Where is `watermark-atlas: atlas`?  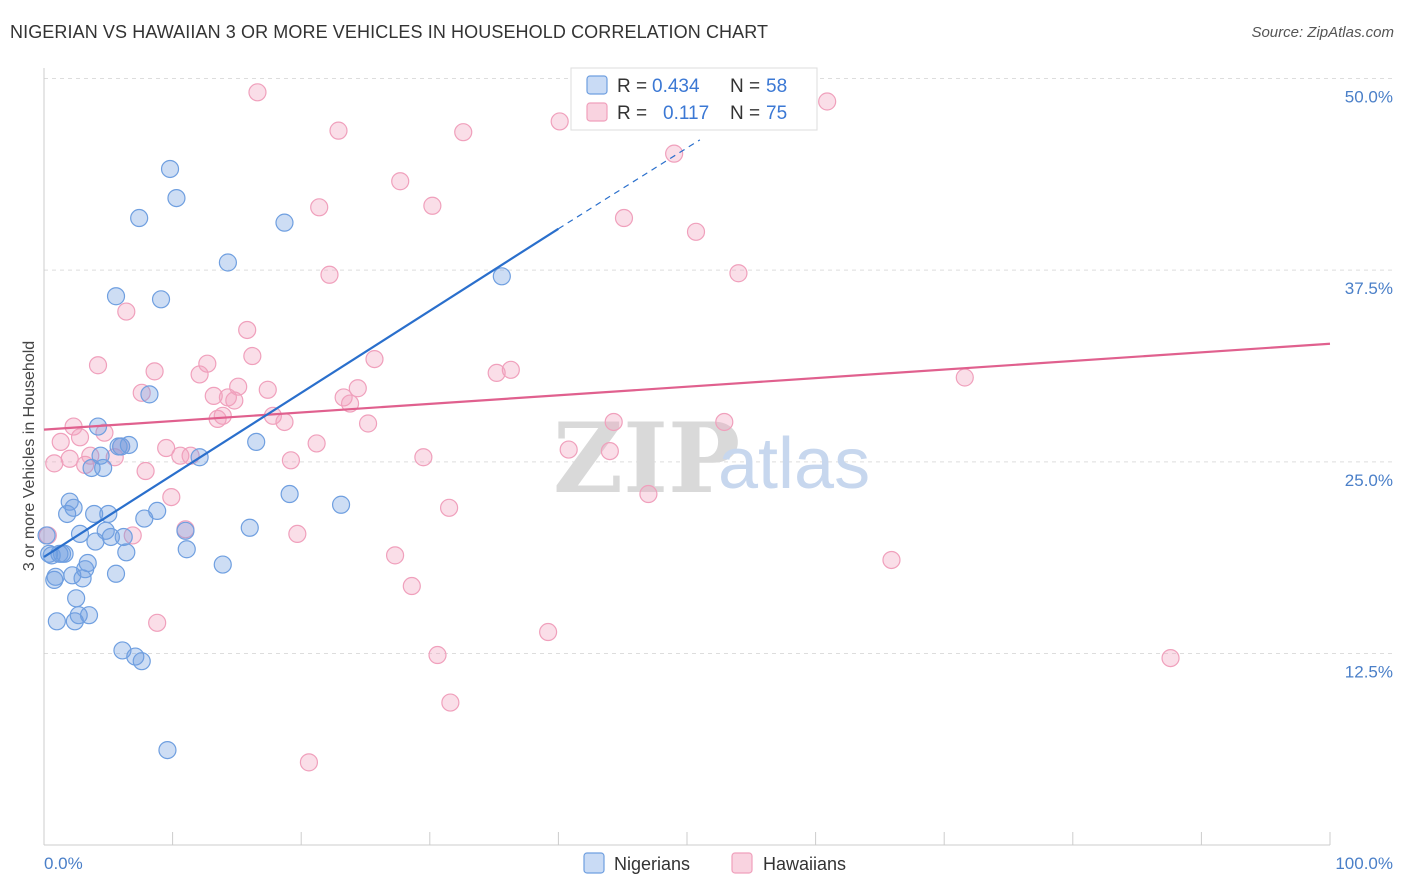 watermark-atlas: atlas is located at coordinates (794, 464).